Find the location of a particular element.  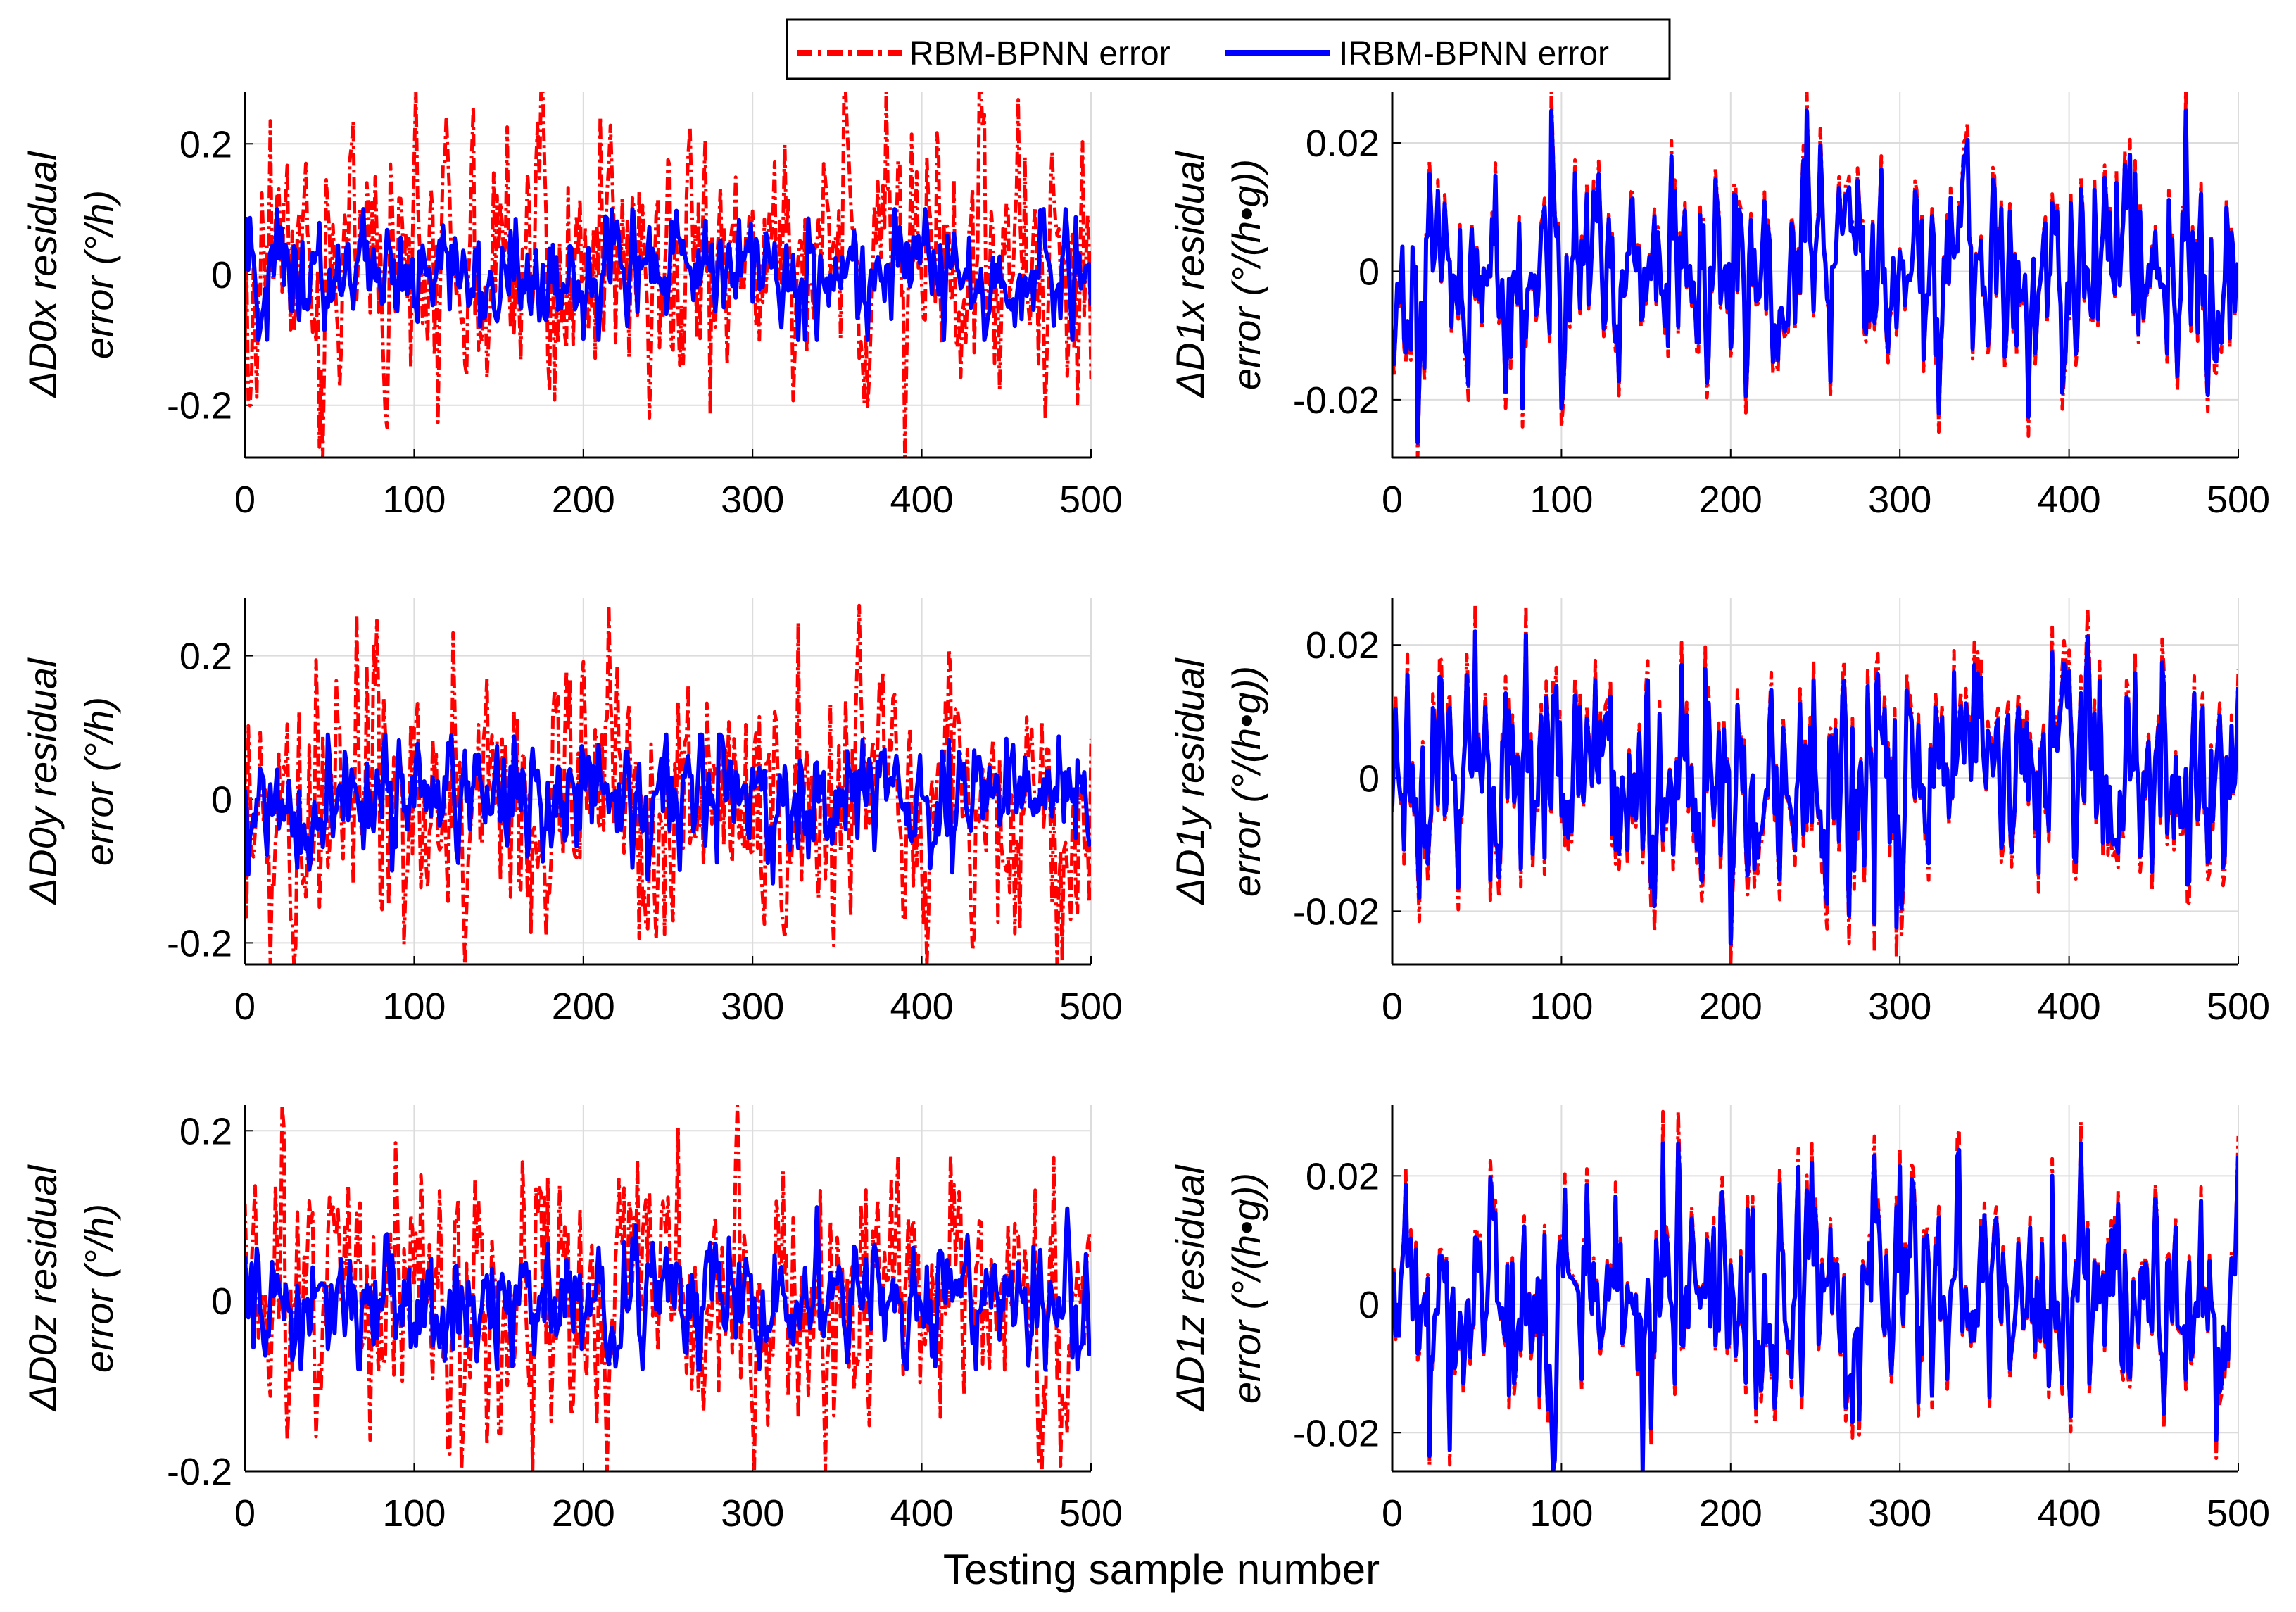

y-axis-label: ΔD0z residual is located at coordinates (42, 1288).